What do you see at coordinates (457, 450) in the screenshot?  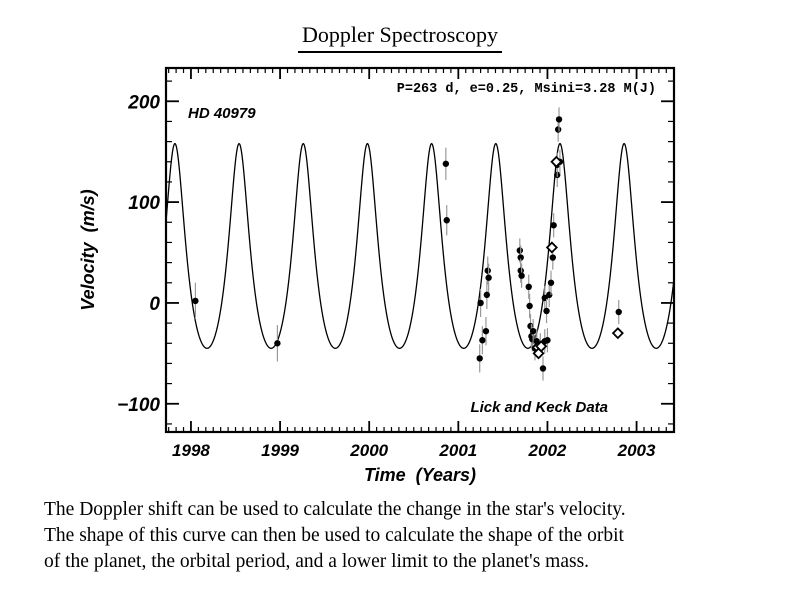 I see `x-tick-label: 2001` at bounding box center [457, 450].